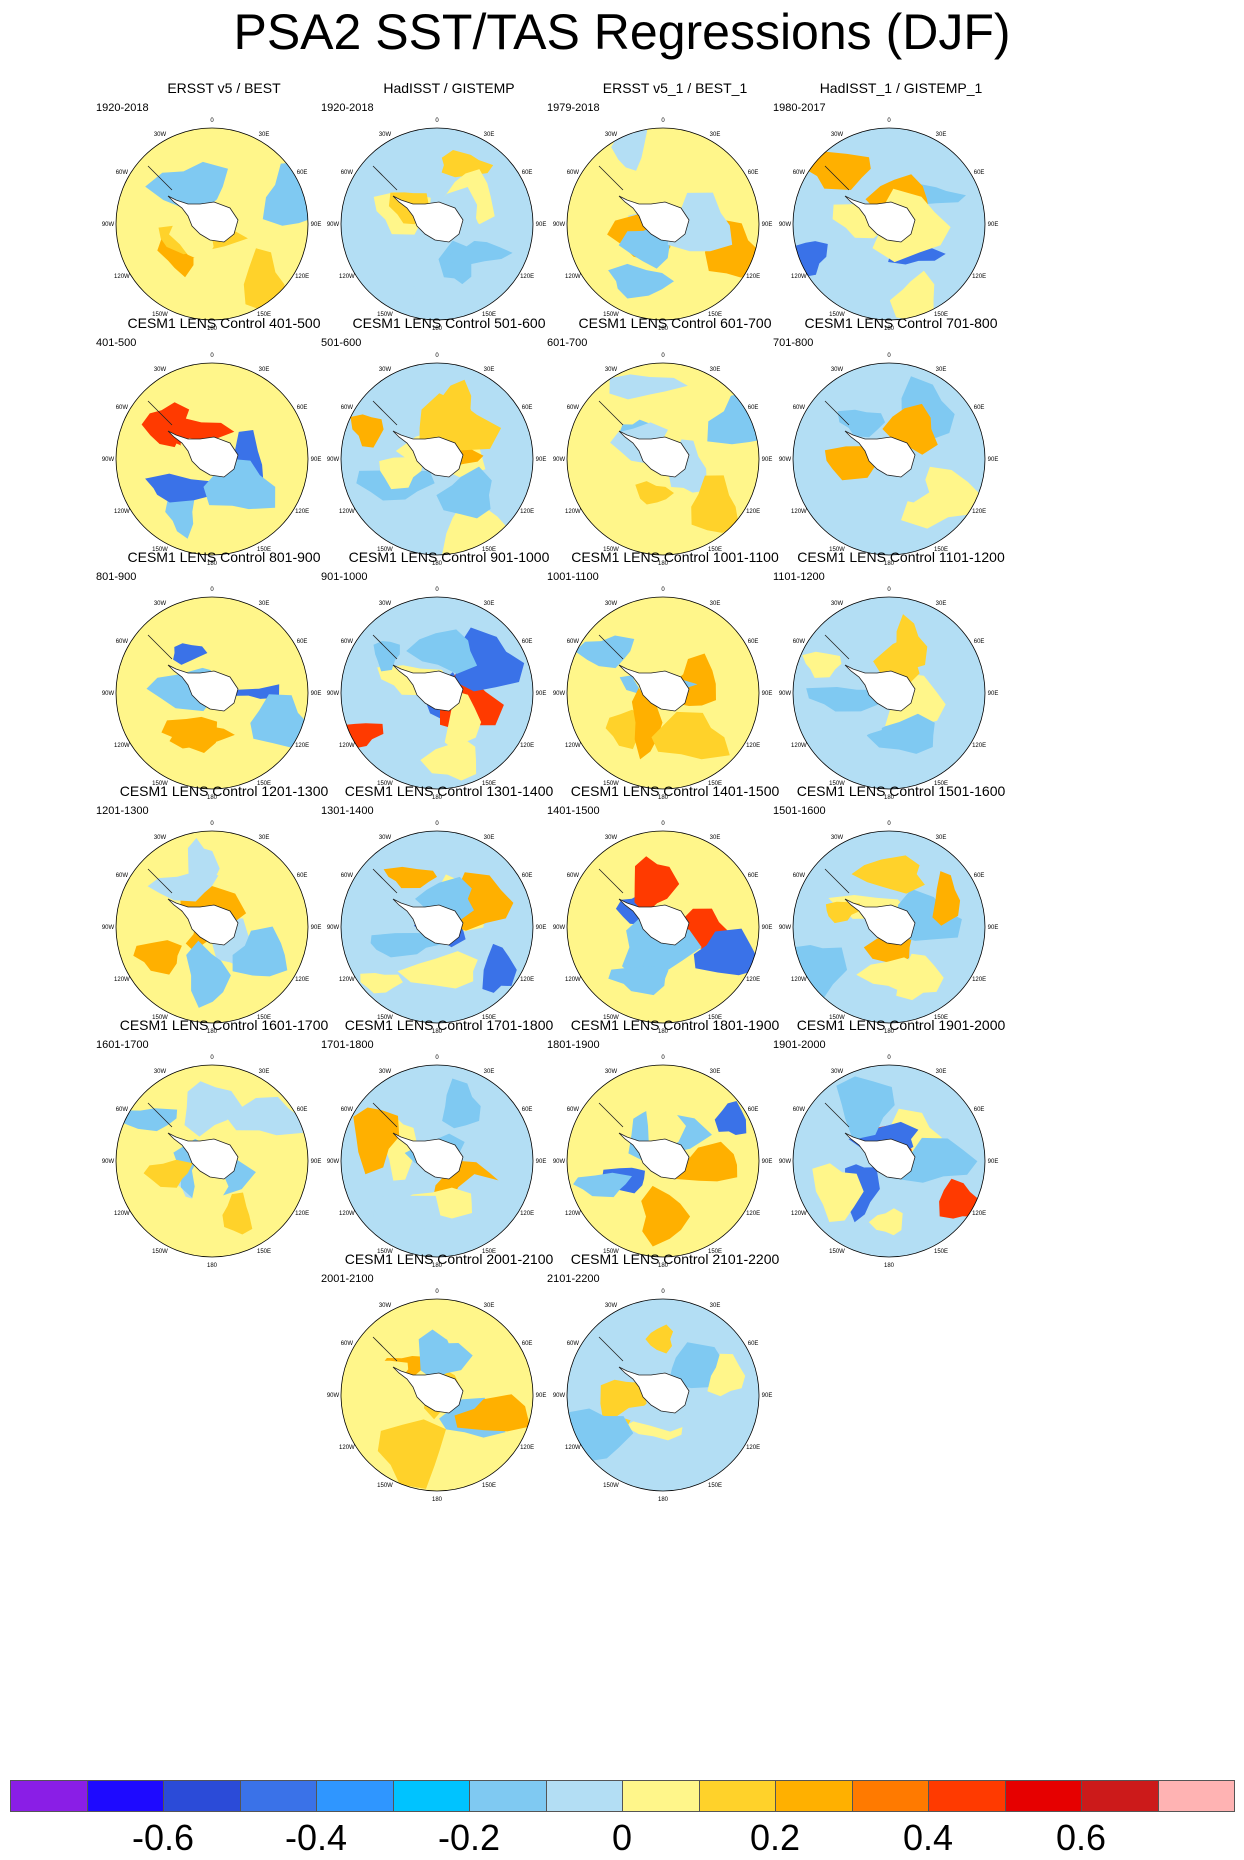 The width and height of the screenshot is (1244, 1860). Describe the element at coordinates (799, 1045) in the screenshot. I see `panel-period: 1901-2000` at that location.